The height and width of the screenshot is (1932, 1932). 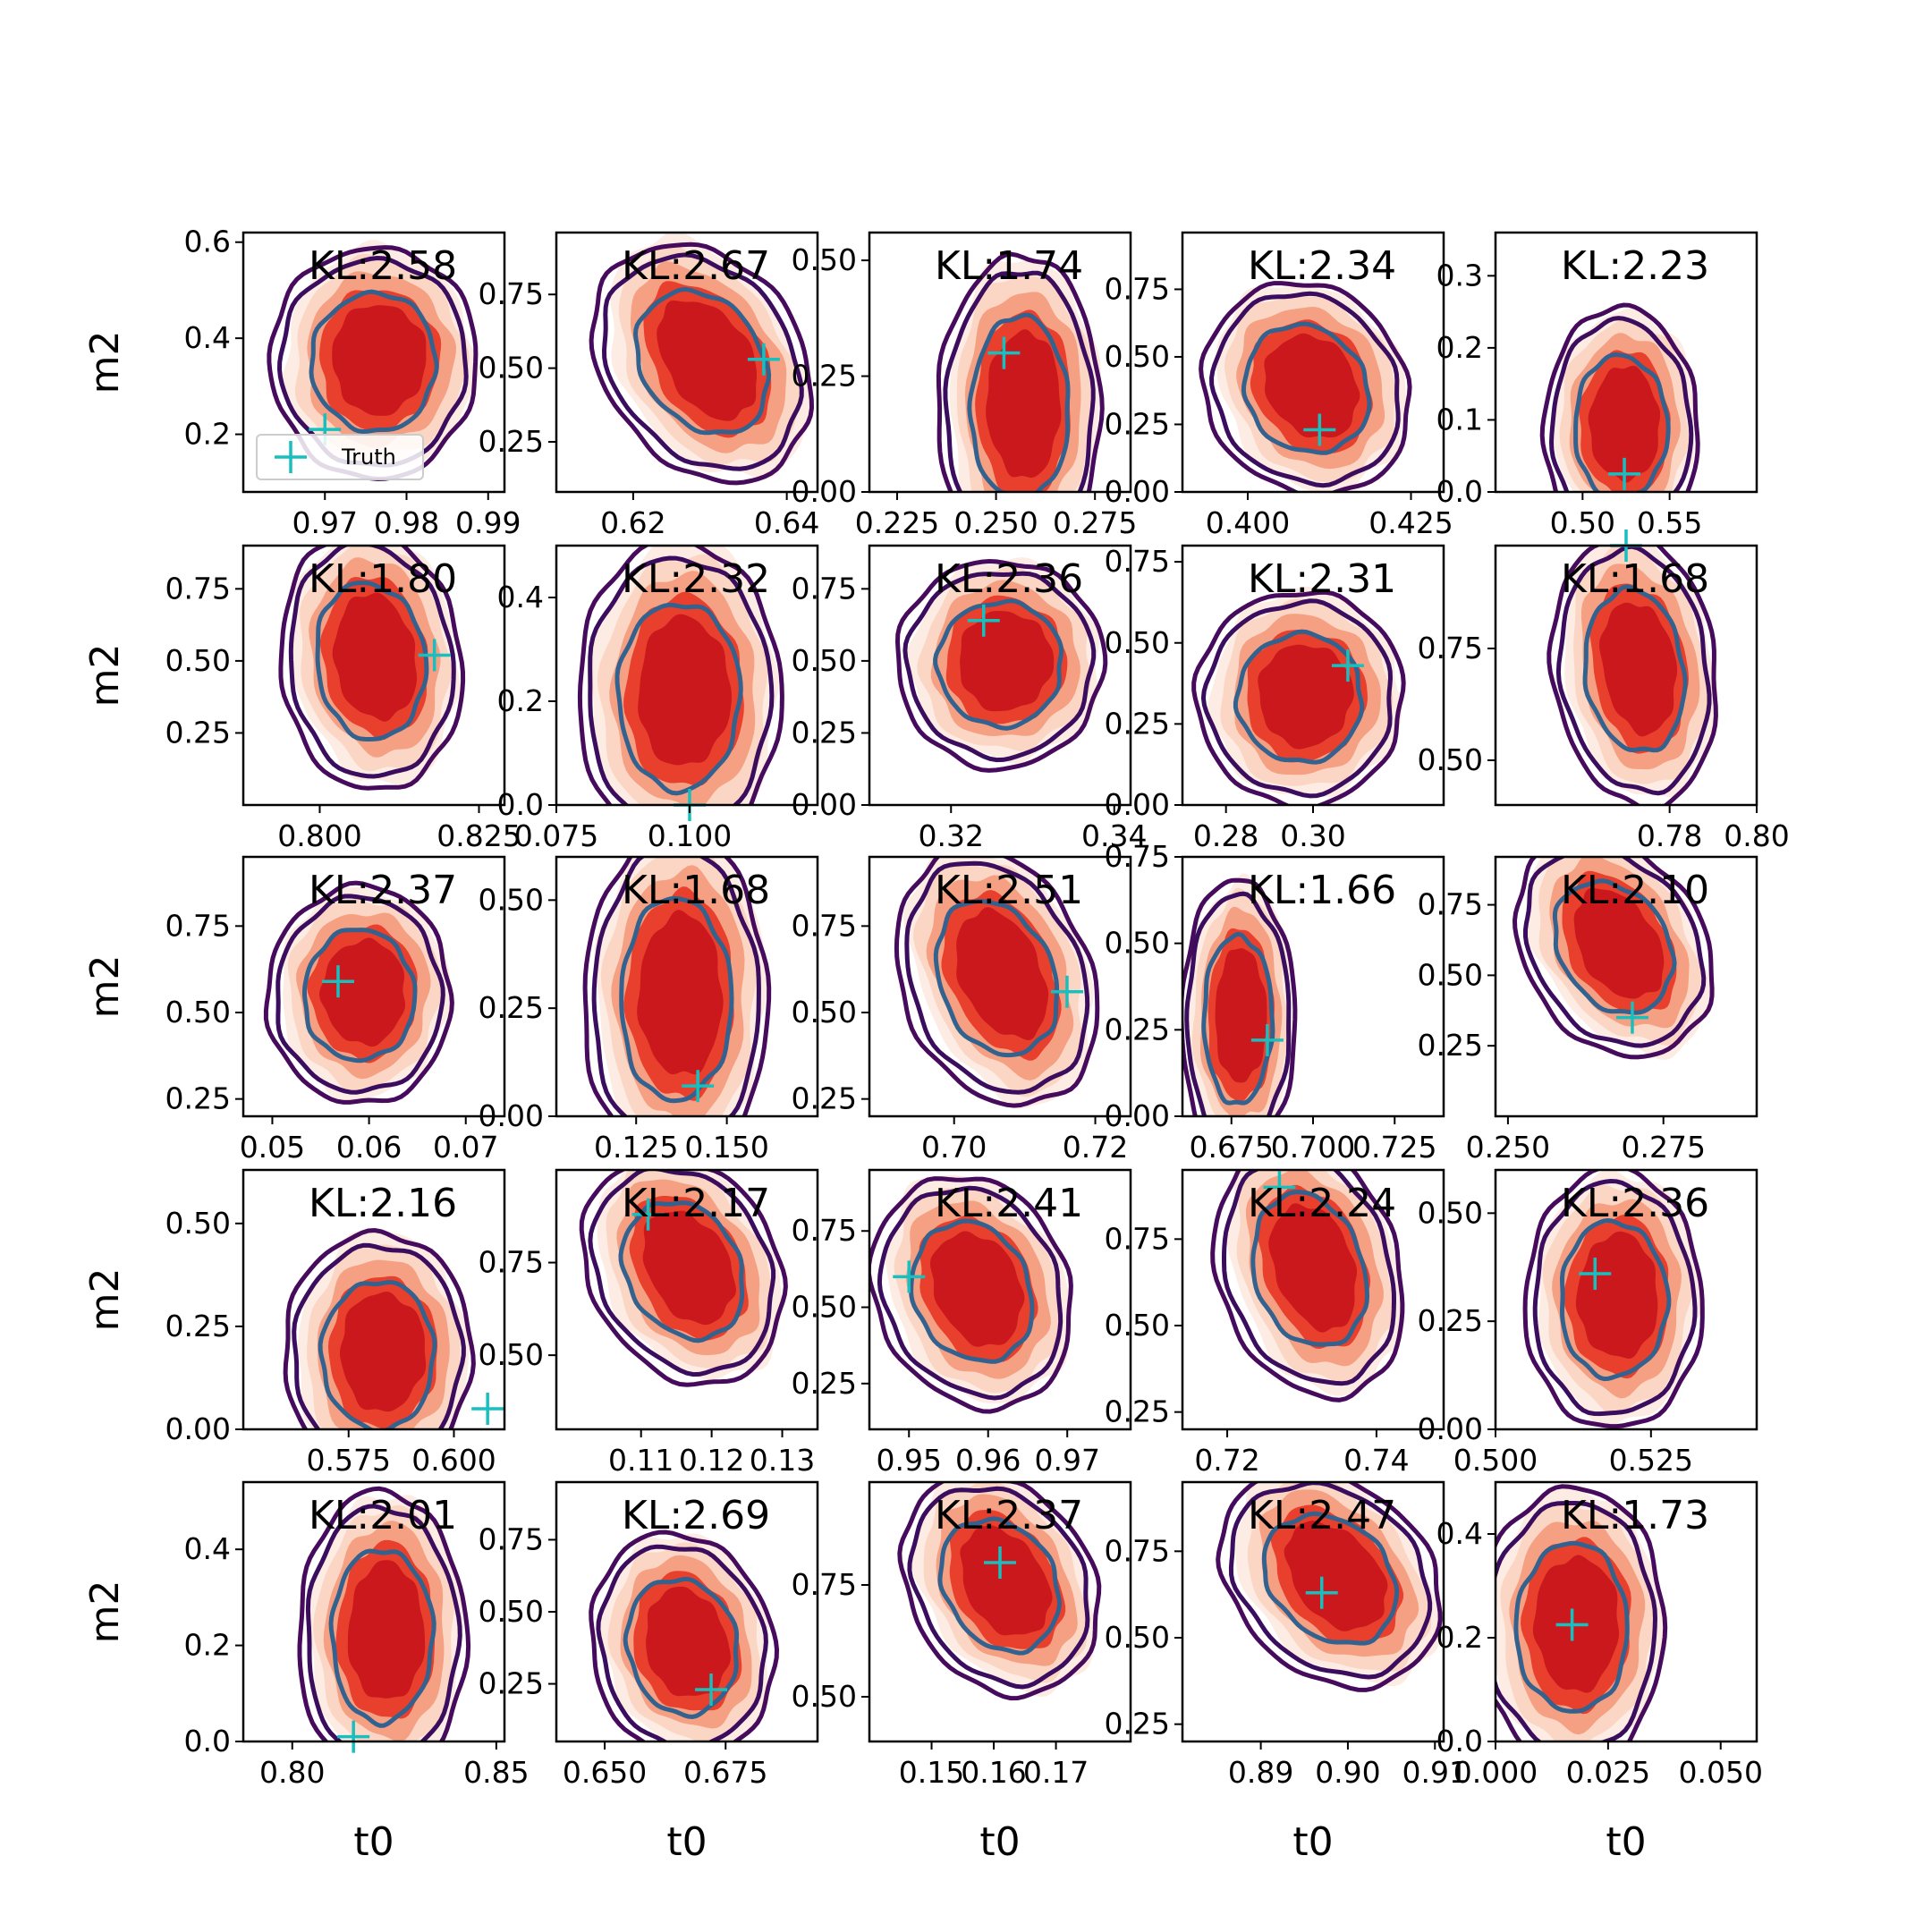 I want to click on y-tick-label: 0.0, so click(x=1459, y=1741).